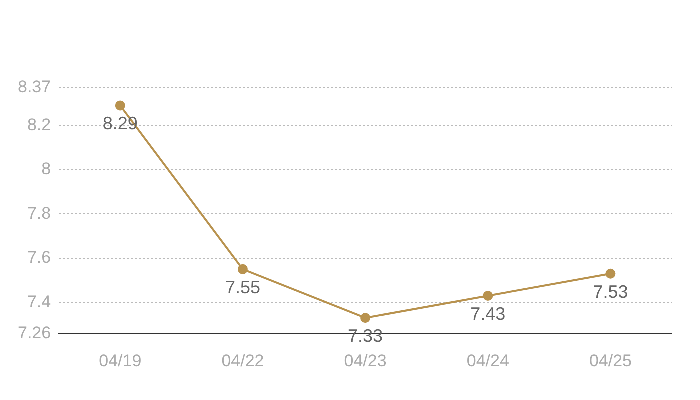 The image size is (700, 400). What do you see at coordinates (610, 292) in the screenshot?
I see `data-label: 7.53` at bounding box center [610, 292].